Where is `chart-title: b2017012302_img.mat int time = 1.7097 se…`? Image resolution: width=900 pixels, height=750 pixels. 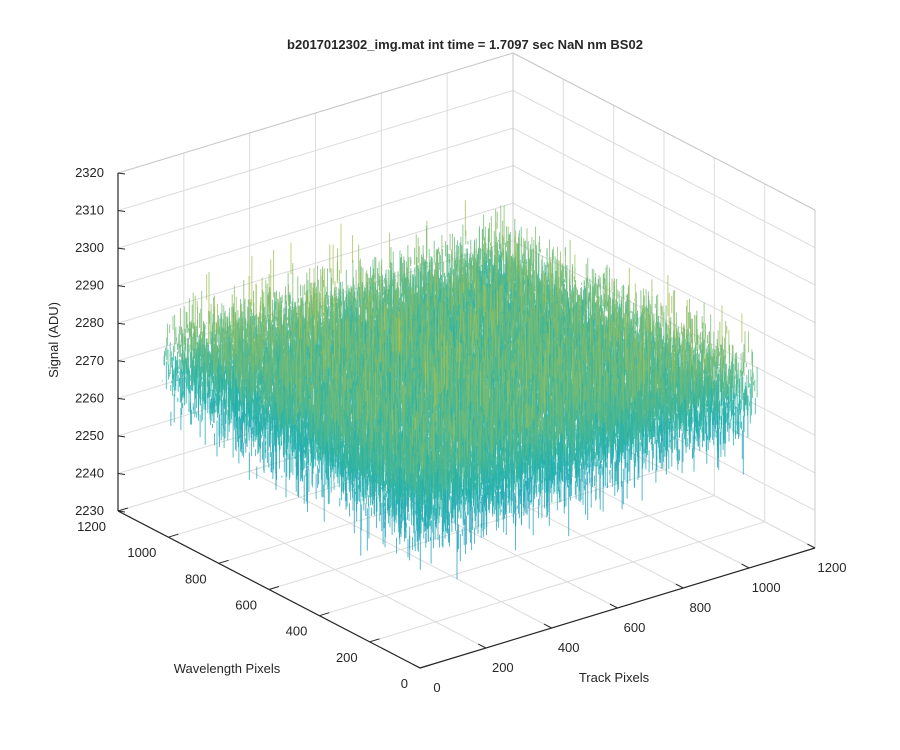 chart-title: b2017012302_img.mat int time = 1.7097 se… is located at coordinates (465, 44).